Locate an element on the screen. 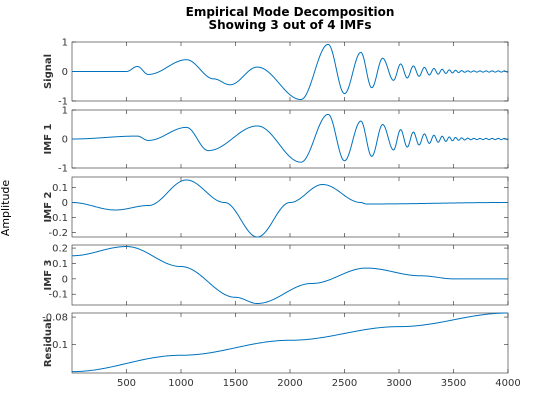  x-tick-label: 4000 is located at coordinates (507, 383).